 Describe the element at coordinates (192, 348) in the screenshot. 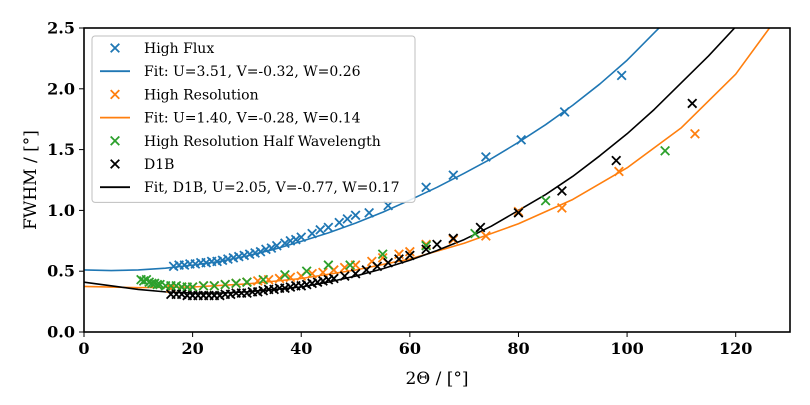

I see `x-tick-label: 20` at that location.